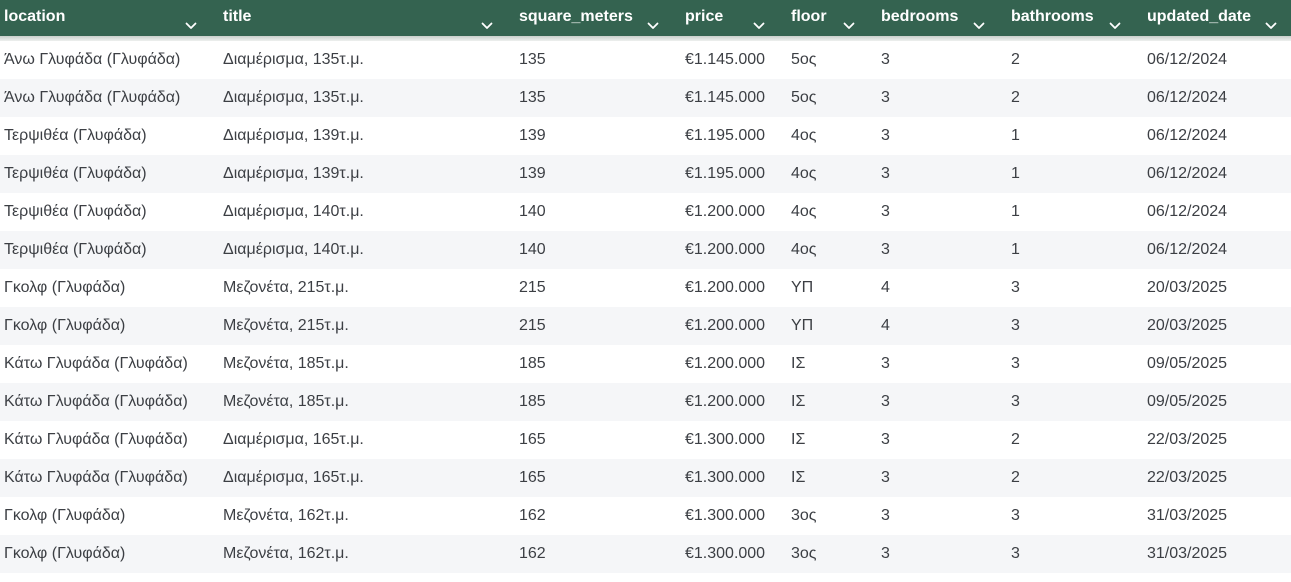  Describe the element at coordinates (725, 59) in the screenshot. I see `cell-price: €1.145.000` at that location.